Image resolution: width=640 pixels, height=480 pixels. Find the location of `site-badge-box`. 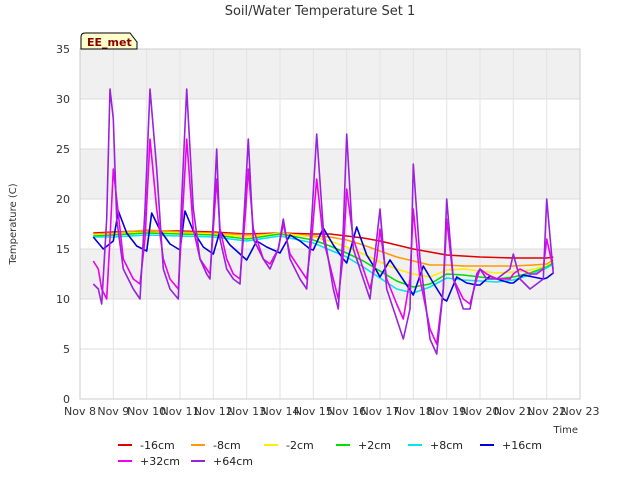

site-badge-box is located at coordinates (109, 41).